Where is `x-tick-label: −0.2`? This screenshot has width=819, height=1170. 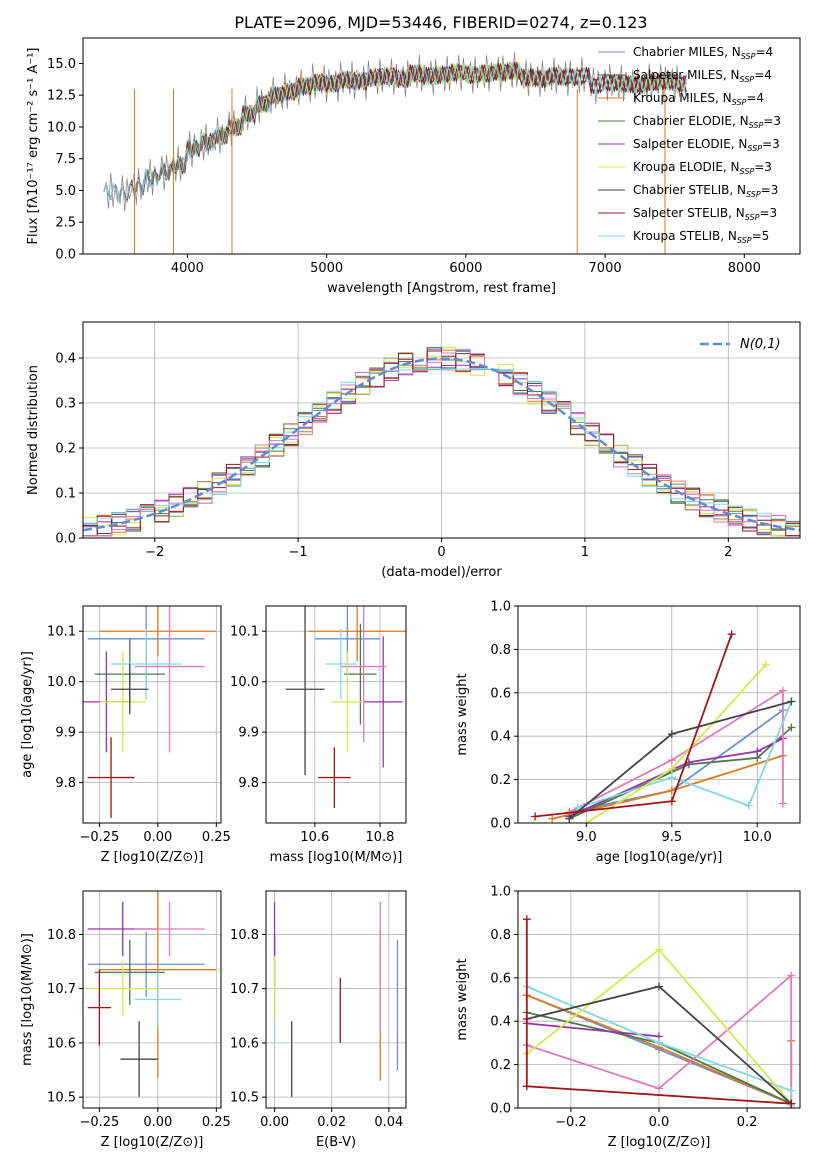 x-tick-label: −0.2 is located at coordinates (571, 1122).